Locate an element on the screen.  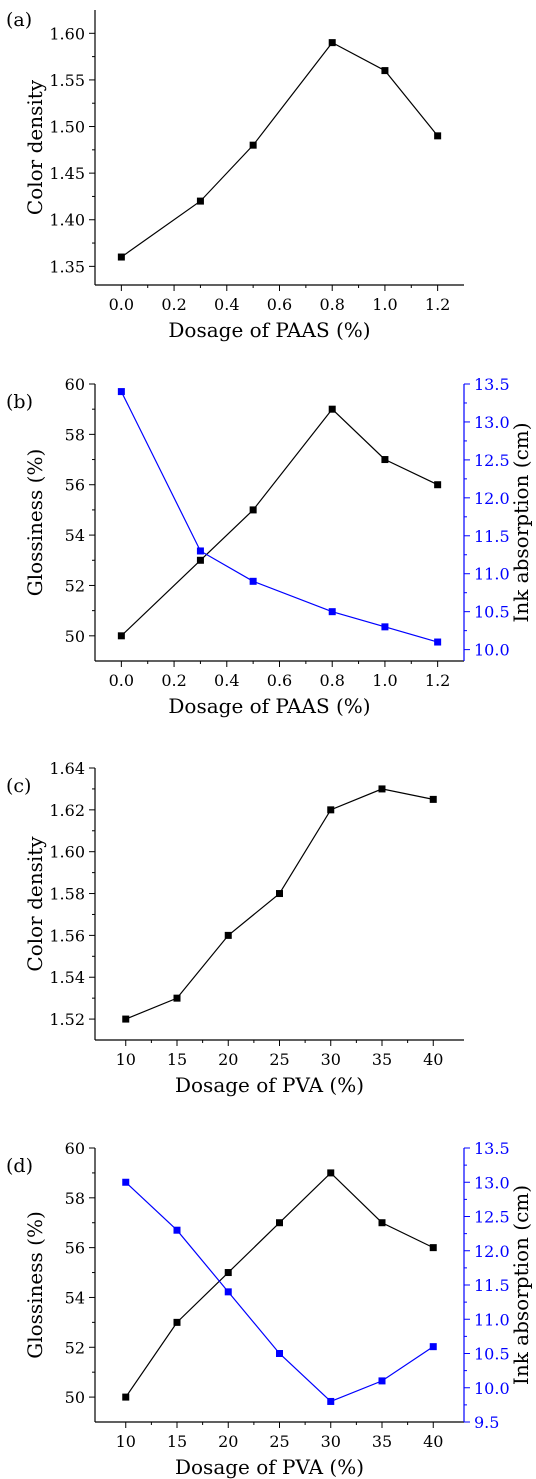
y-tick-label: 1.40 is located at coordinates (67, 220).